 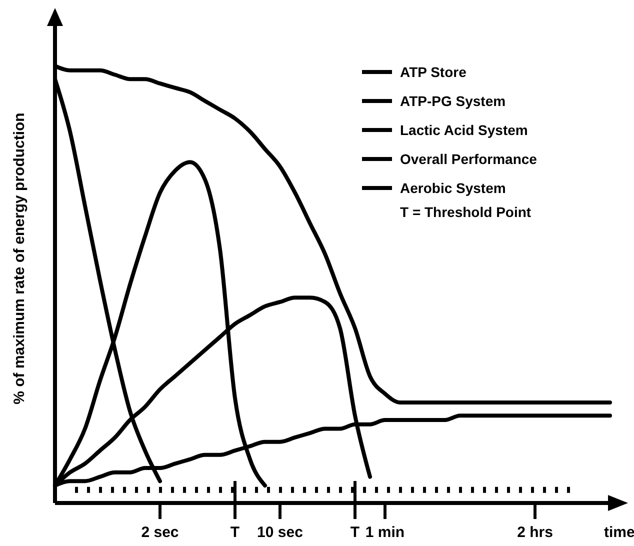 What do you see at coordinates (453, 101) in the screenshot?
I see `legend-label: ATP-PG System` at bounding box center [453, 101].